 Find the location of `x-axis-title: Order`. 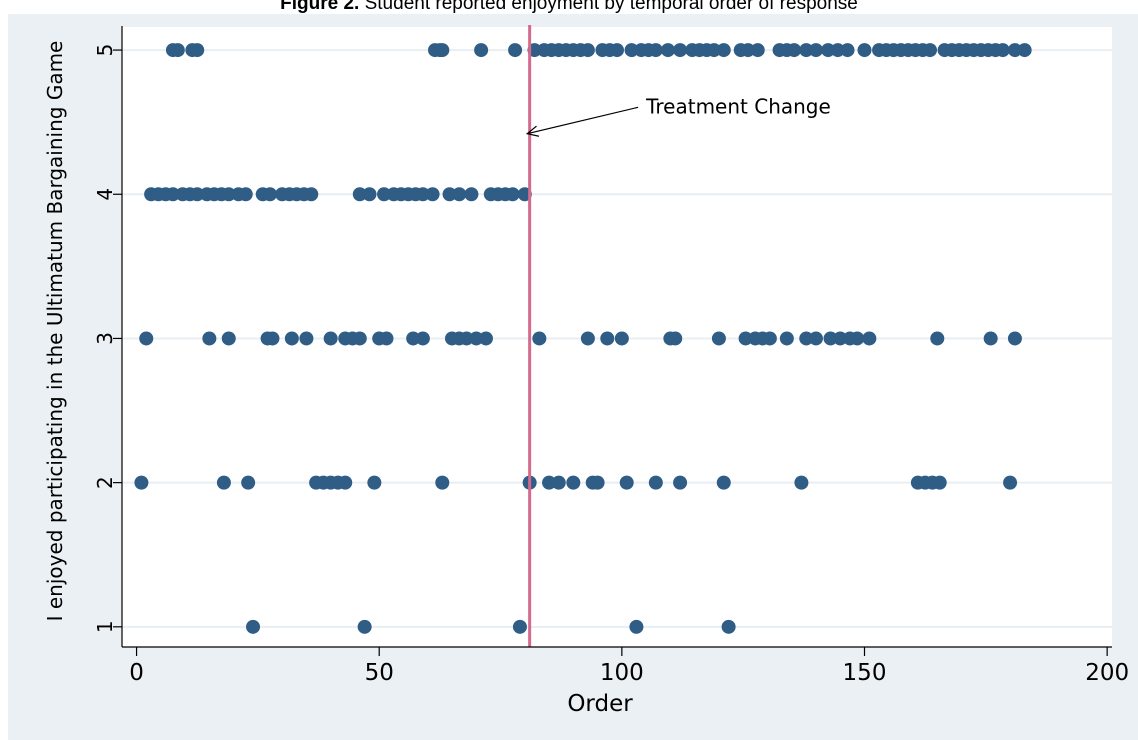

x-axis-title: Order is located at coordinates (600, 704).